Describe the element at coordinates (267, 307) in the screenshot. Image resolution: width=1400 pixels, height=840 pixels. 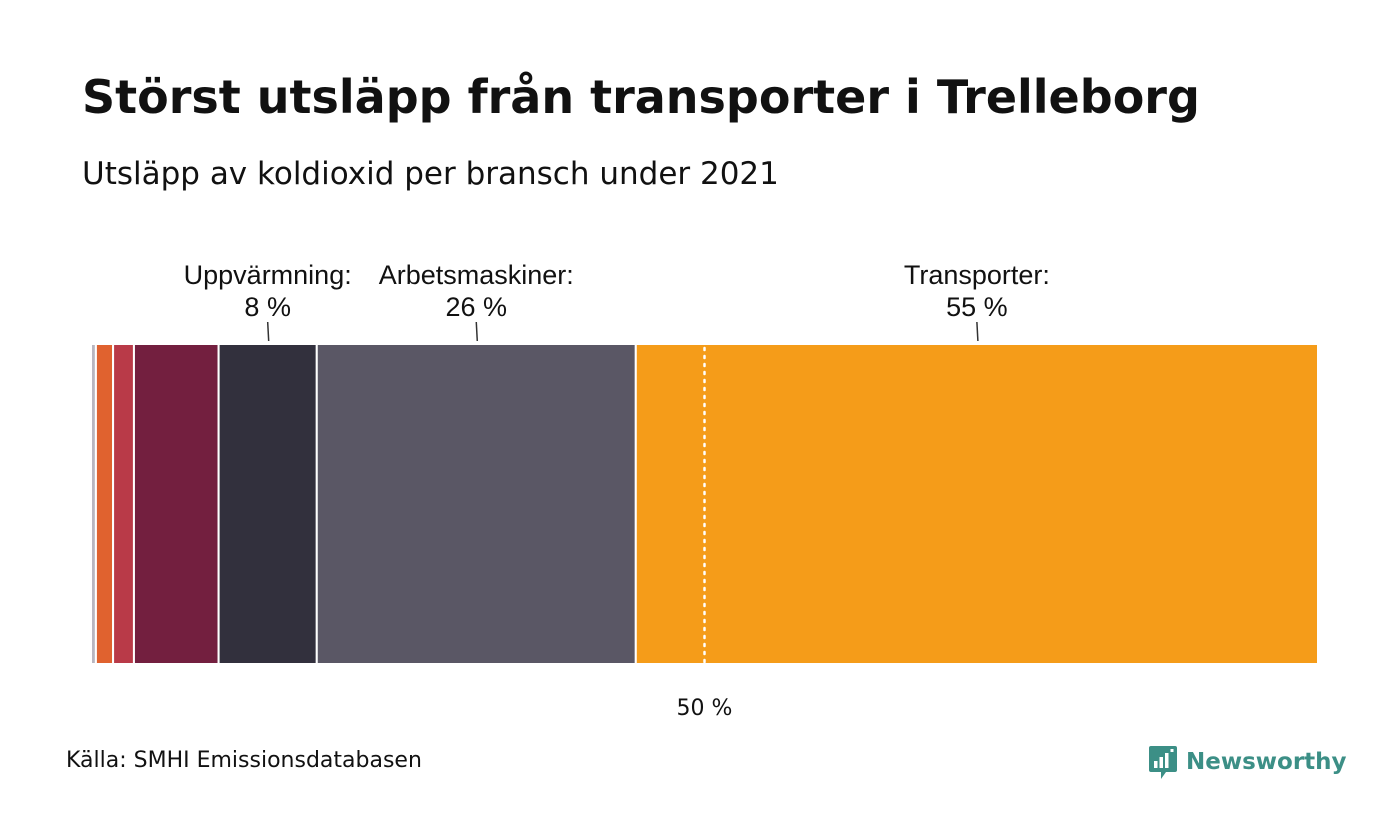
I see `segment-value-uppvarmning: 8 %` at that location.